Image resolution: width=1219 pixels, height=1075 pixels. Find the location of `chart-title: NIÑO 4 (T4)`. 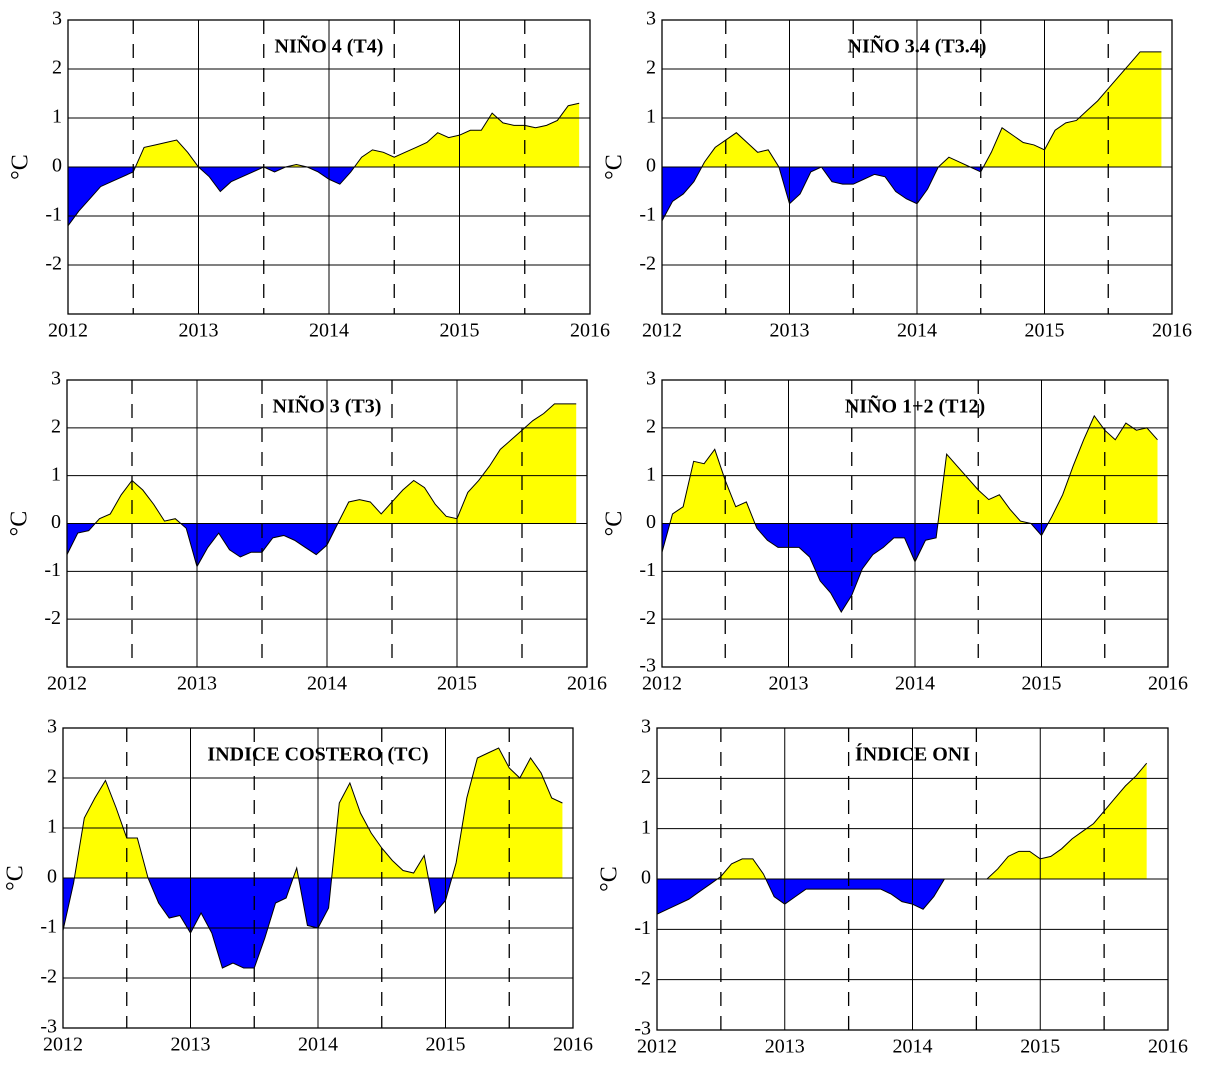

chart-title: NIÑO 4 (T4) is located at coordinates (329, 46).